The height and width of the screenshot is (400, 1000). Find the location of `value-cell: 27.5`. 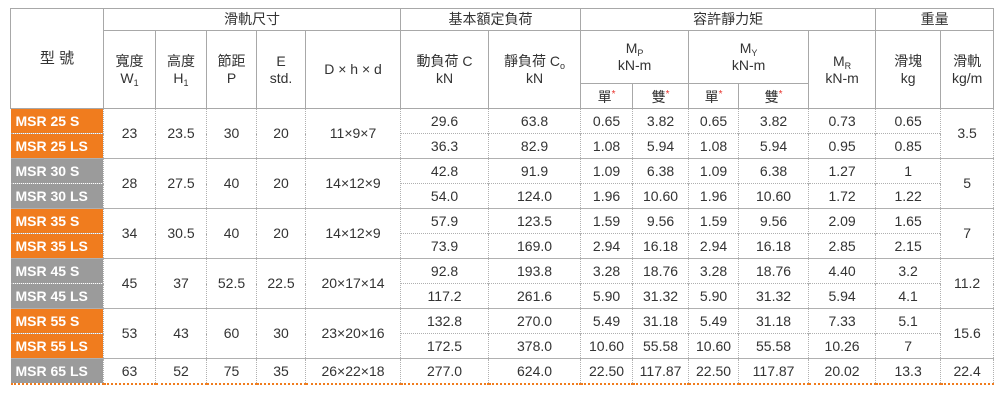

value-cell: 27.5 is located at coordinates (181, 183).